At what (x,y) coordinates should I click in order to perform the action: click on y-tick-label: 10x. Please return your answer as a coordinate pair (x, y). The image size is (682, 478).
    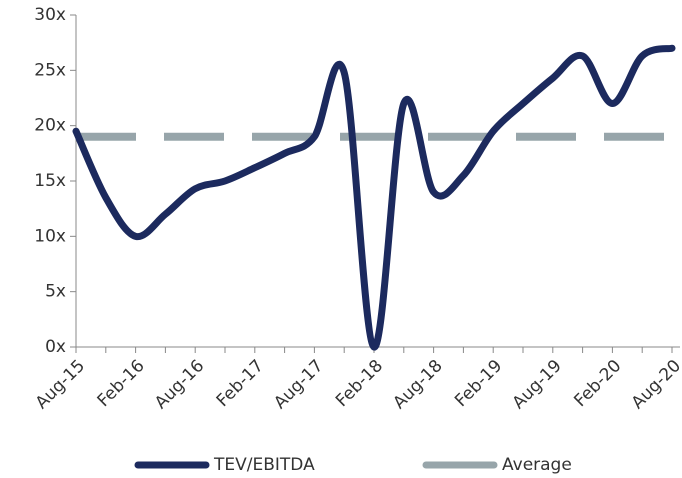
    Looking at the image, I should click on (50, 236).